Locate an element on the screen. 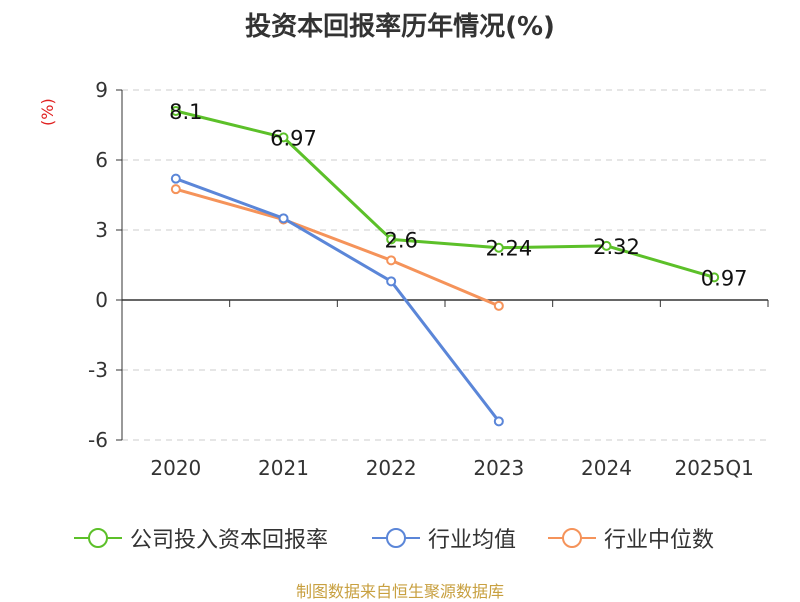 This screenshot has height=602, width=800. x-tick-label: 2023 is located at coordinates (498, 468).